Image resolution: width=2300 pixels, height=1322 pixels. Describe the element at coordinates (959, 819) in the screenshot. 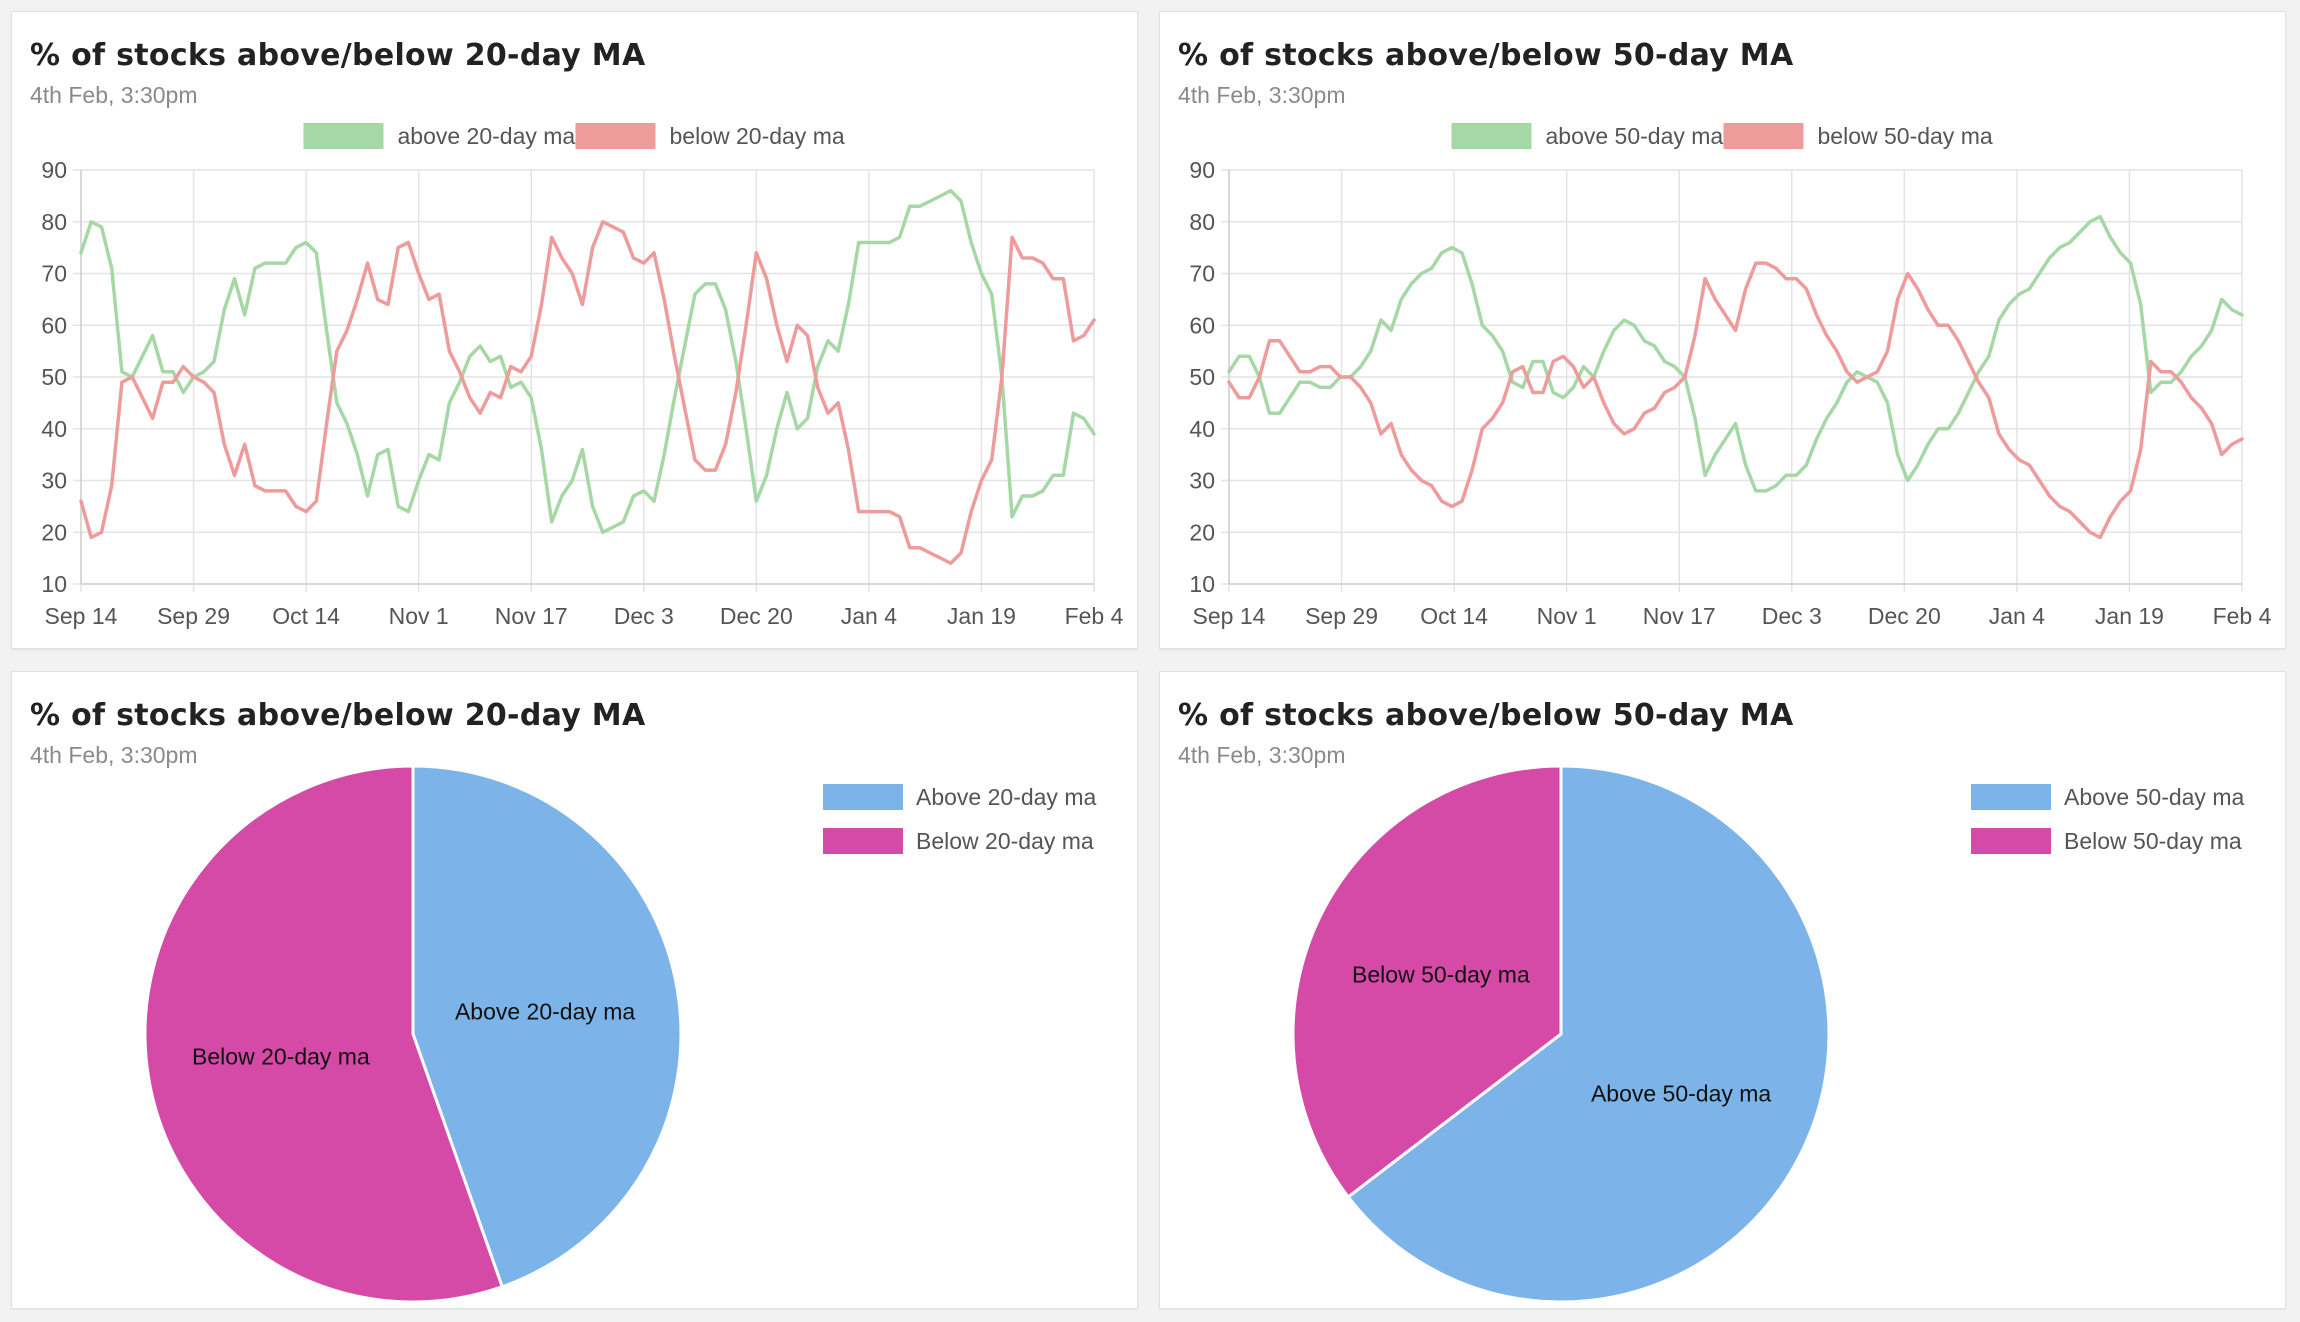

I see `chart-legend: Above 20-day ma Below 20-day ma` at that location.